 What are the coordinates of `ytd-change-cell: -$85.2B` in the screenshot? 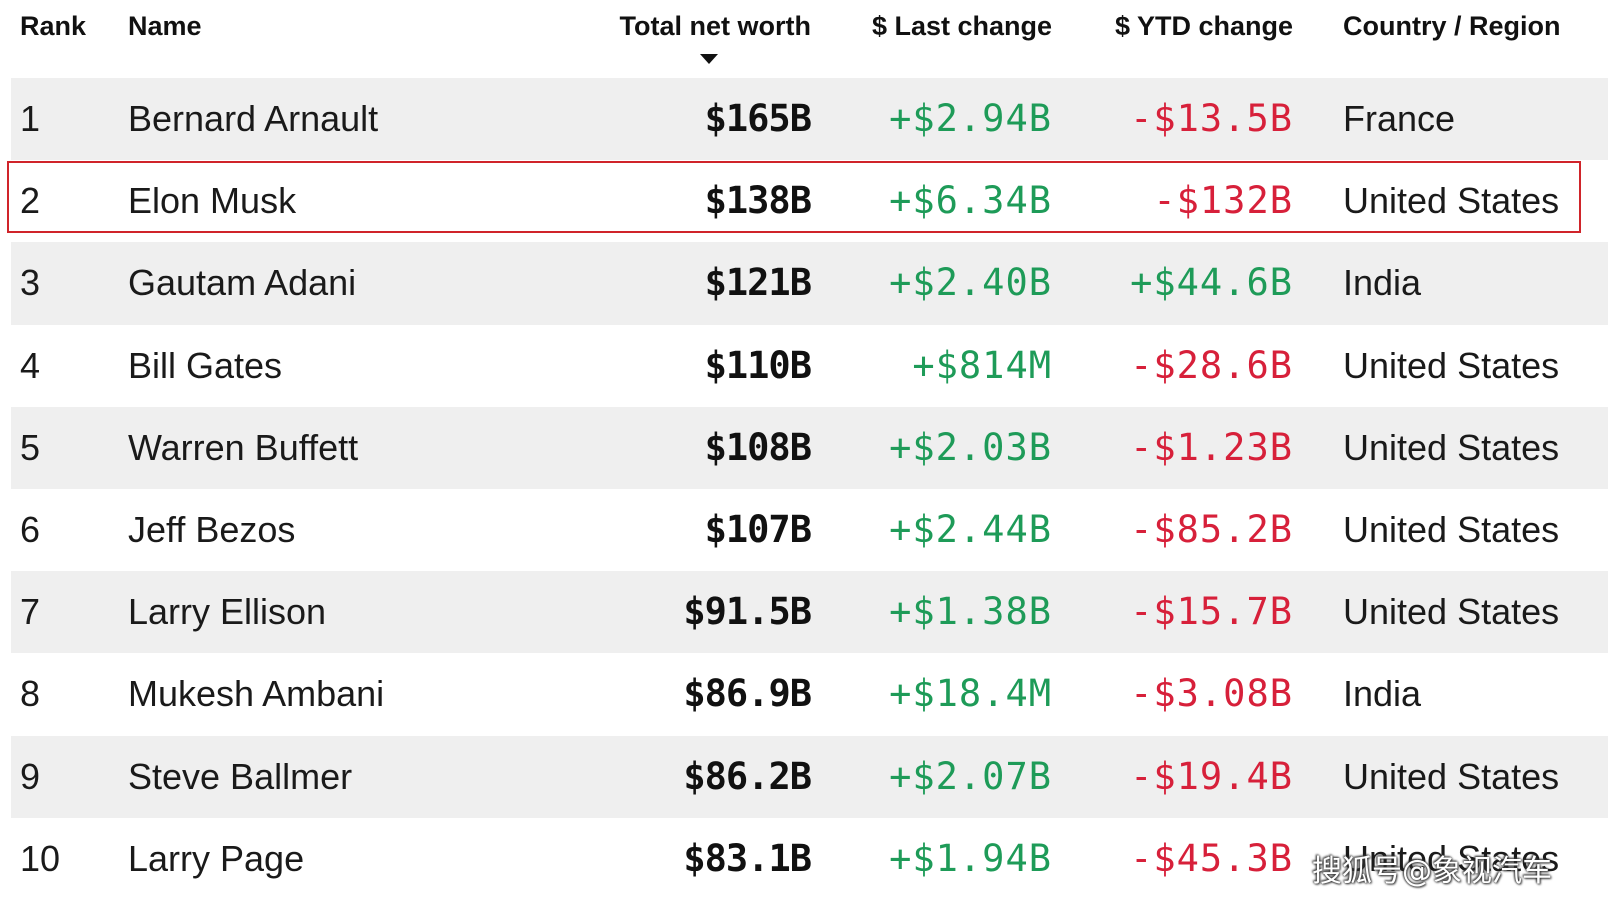 It's located at (1211, 529).